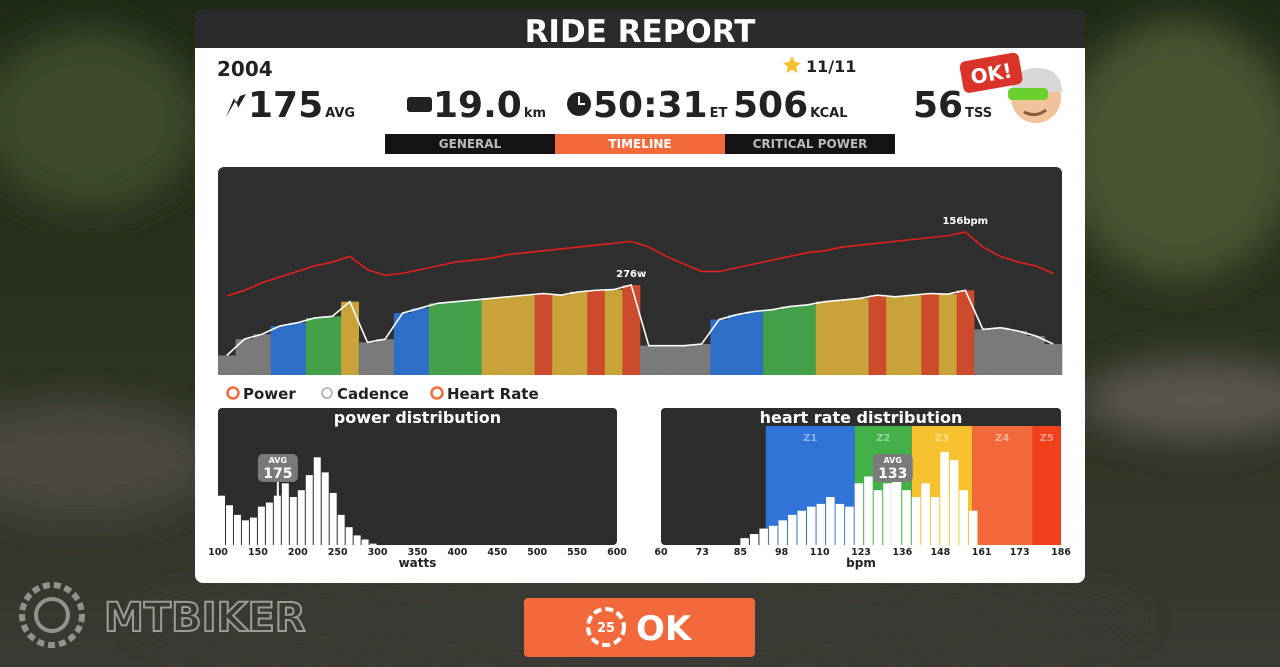  What do you see at coordinates (952, 105) in the screenshot?
I see `stat: 56 TSS` at bounding box center [952, 105].